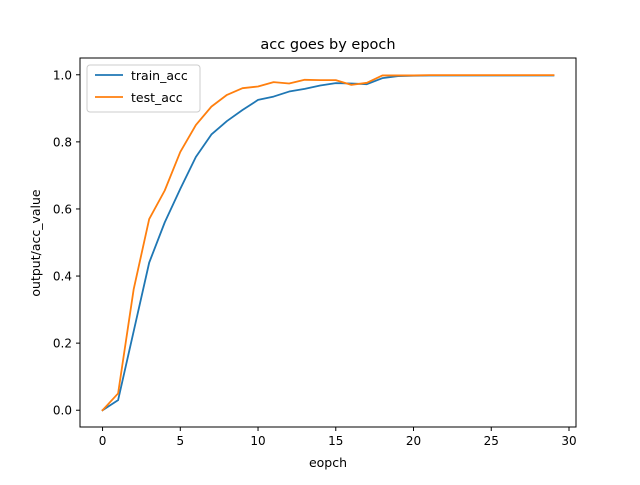  Describe the element at coordinates (62, 411) in the screenshot. I see `y-tick-label: 0.0` at that location.